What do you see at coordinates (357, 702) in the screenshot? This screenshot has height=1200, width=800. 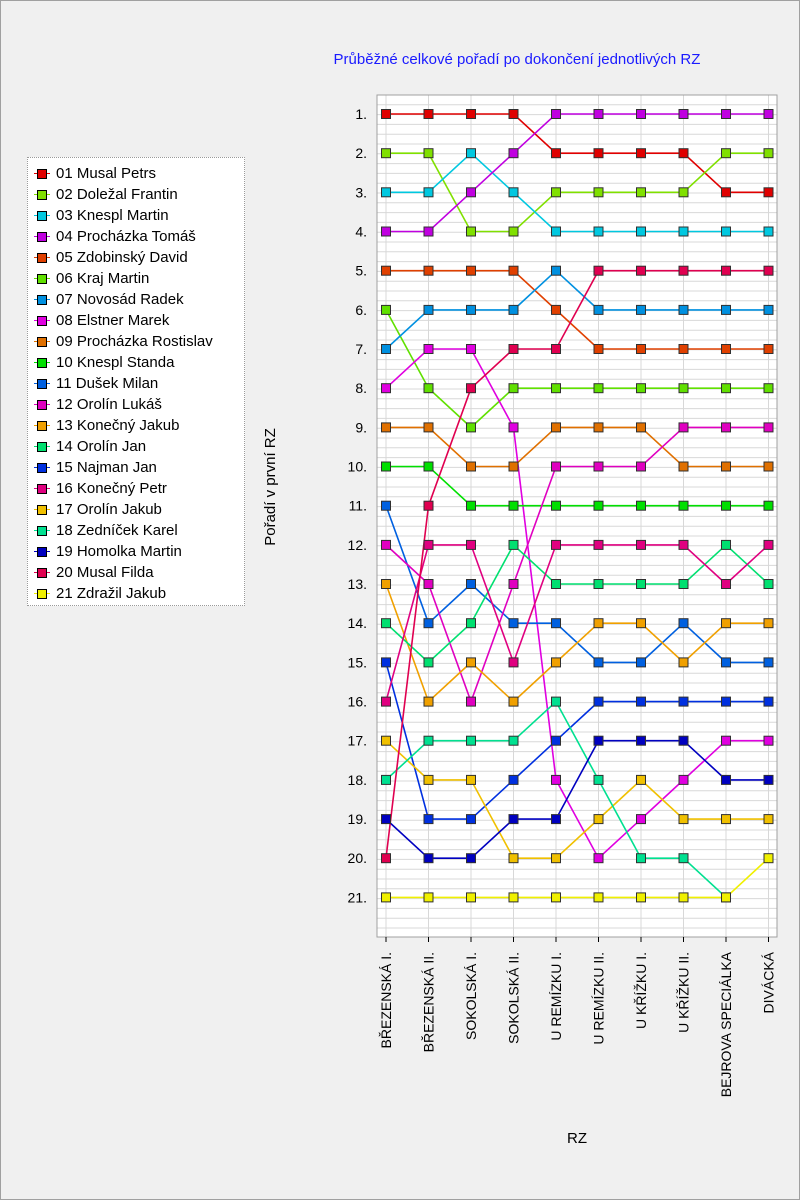 I see `y-tick-label: 16.` at bounding box center [357, 702].